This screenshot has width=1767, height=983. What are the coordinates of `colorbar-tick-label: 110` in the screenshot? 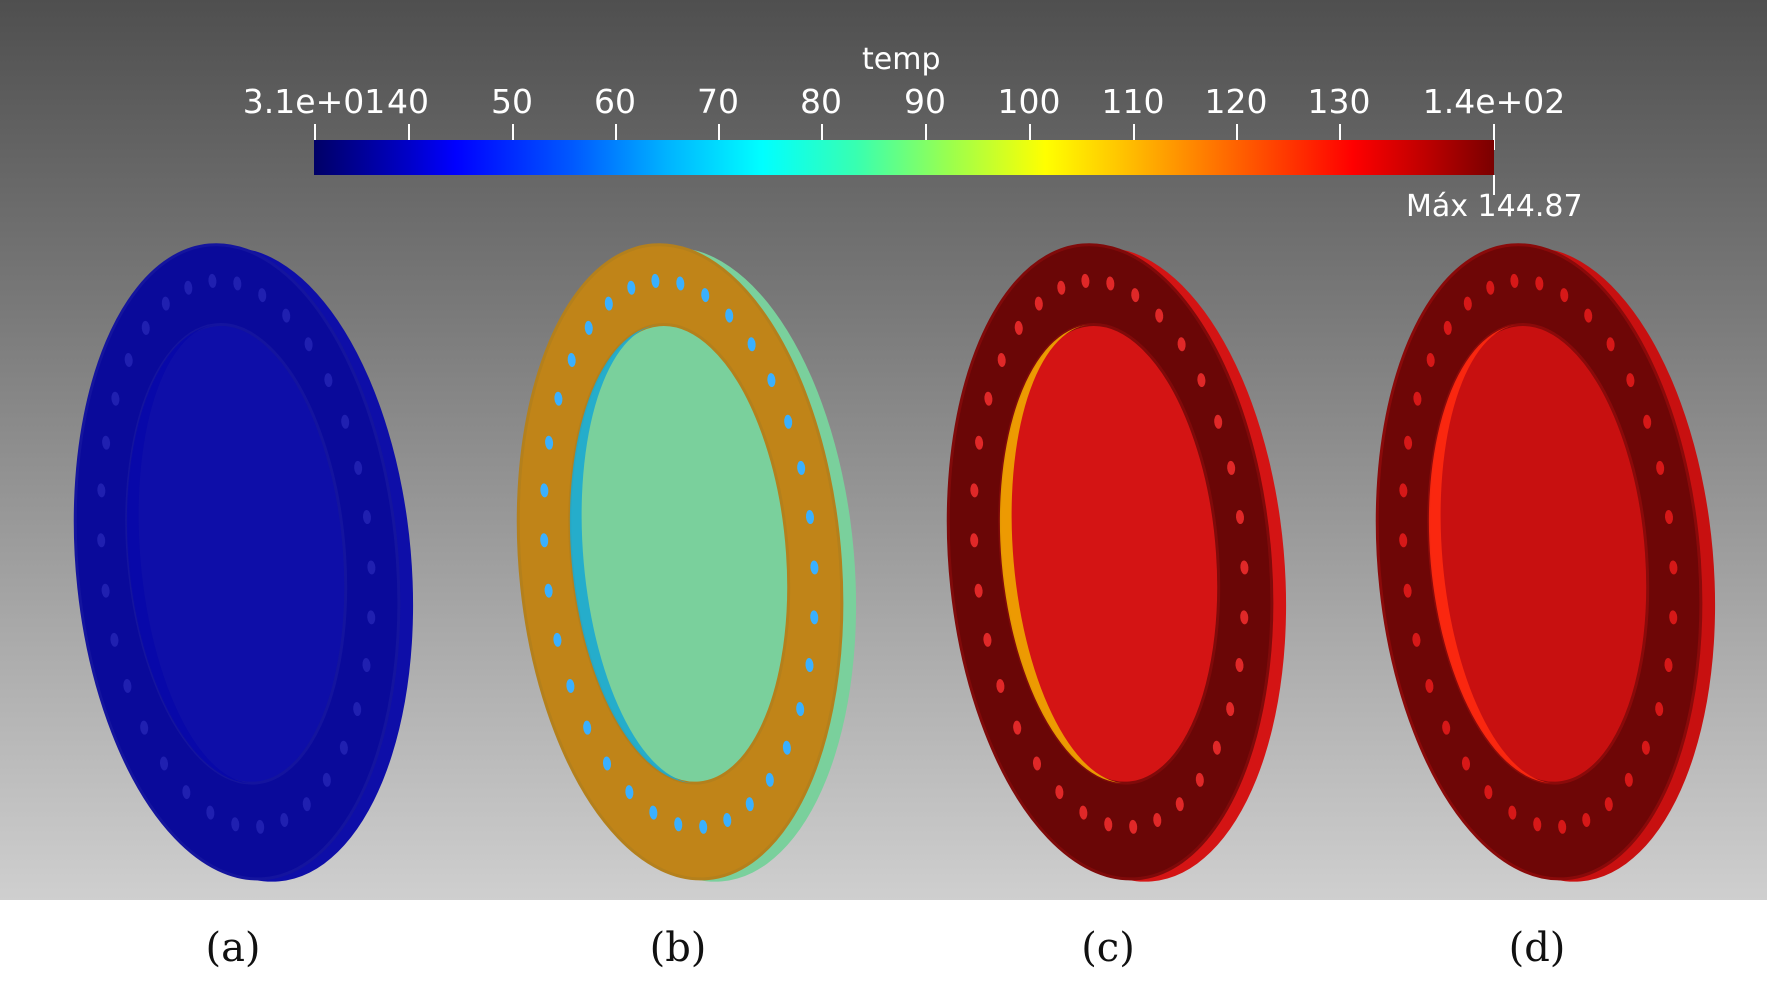 It's located at (1133, 101).